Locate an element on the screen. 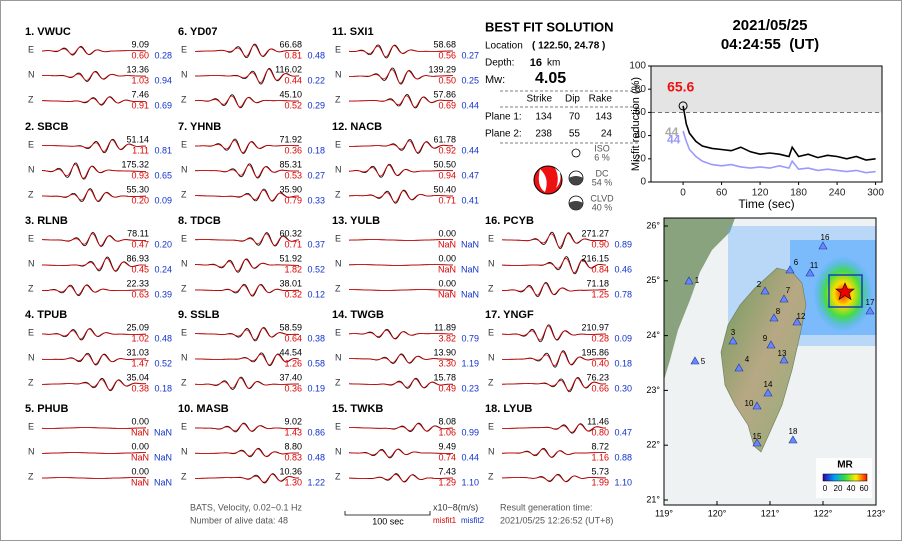 This screenshot has height=546, width=902. mainland is located at coordinates (699, 299).